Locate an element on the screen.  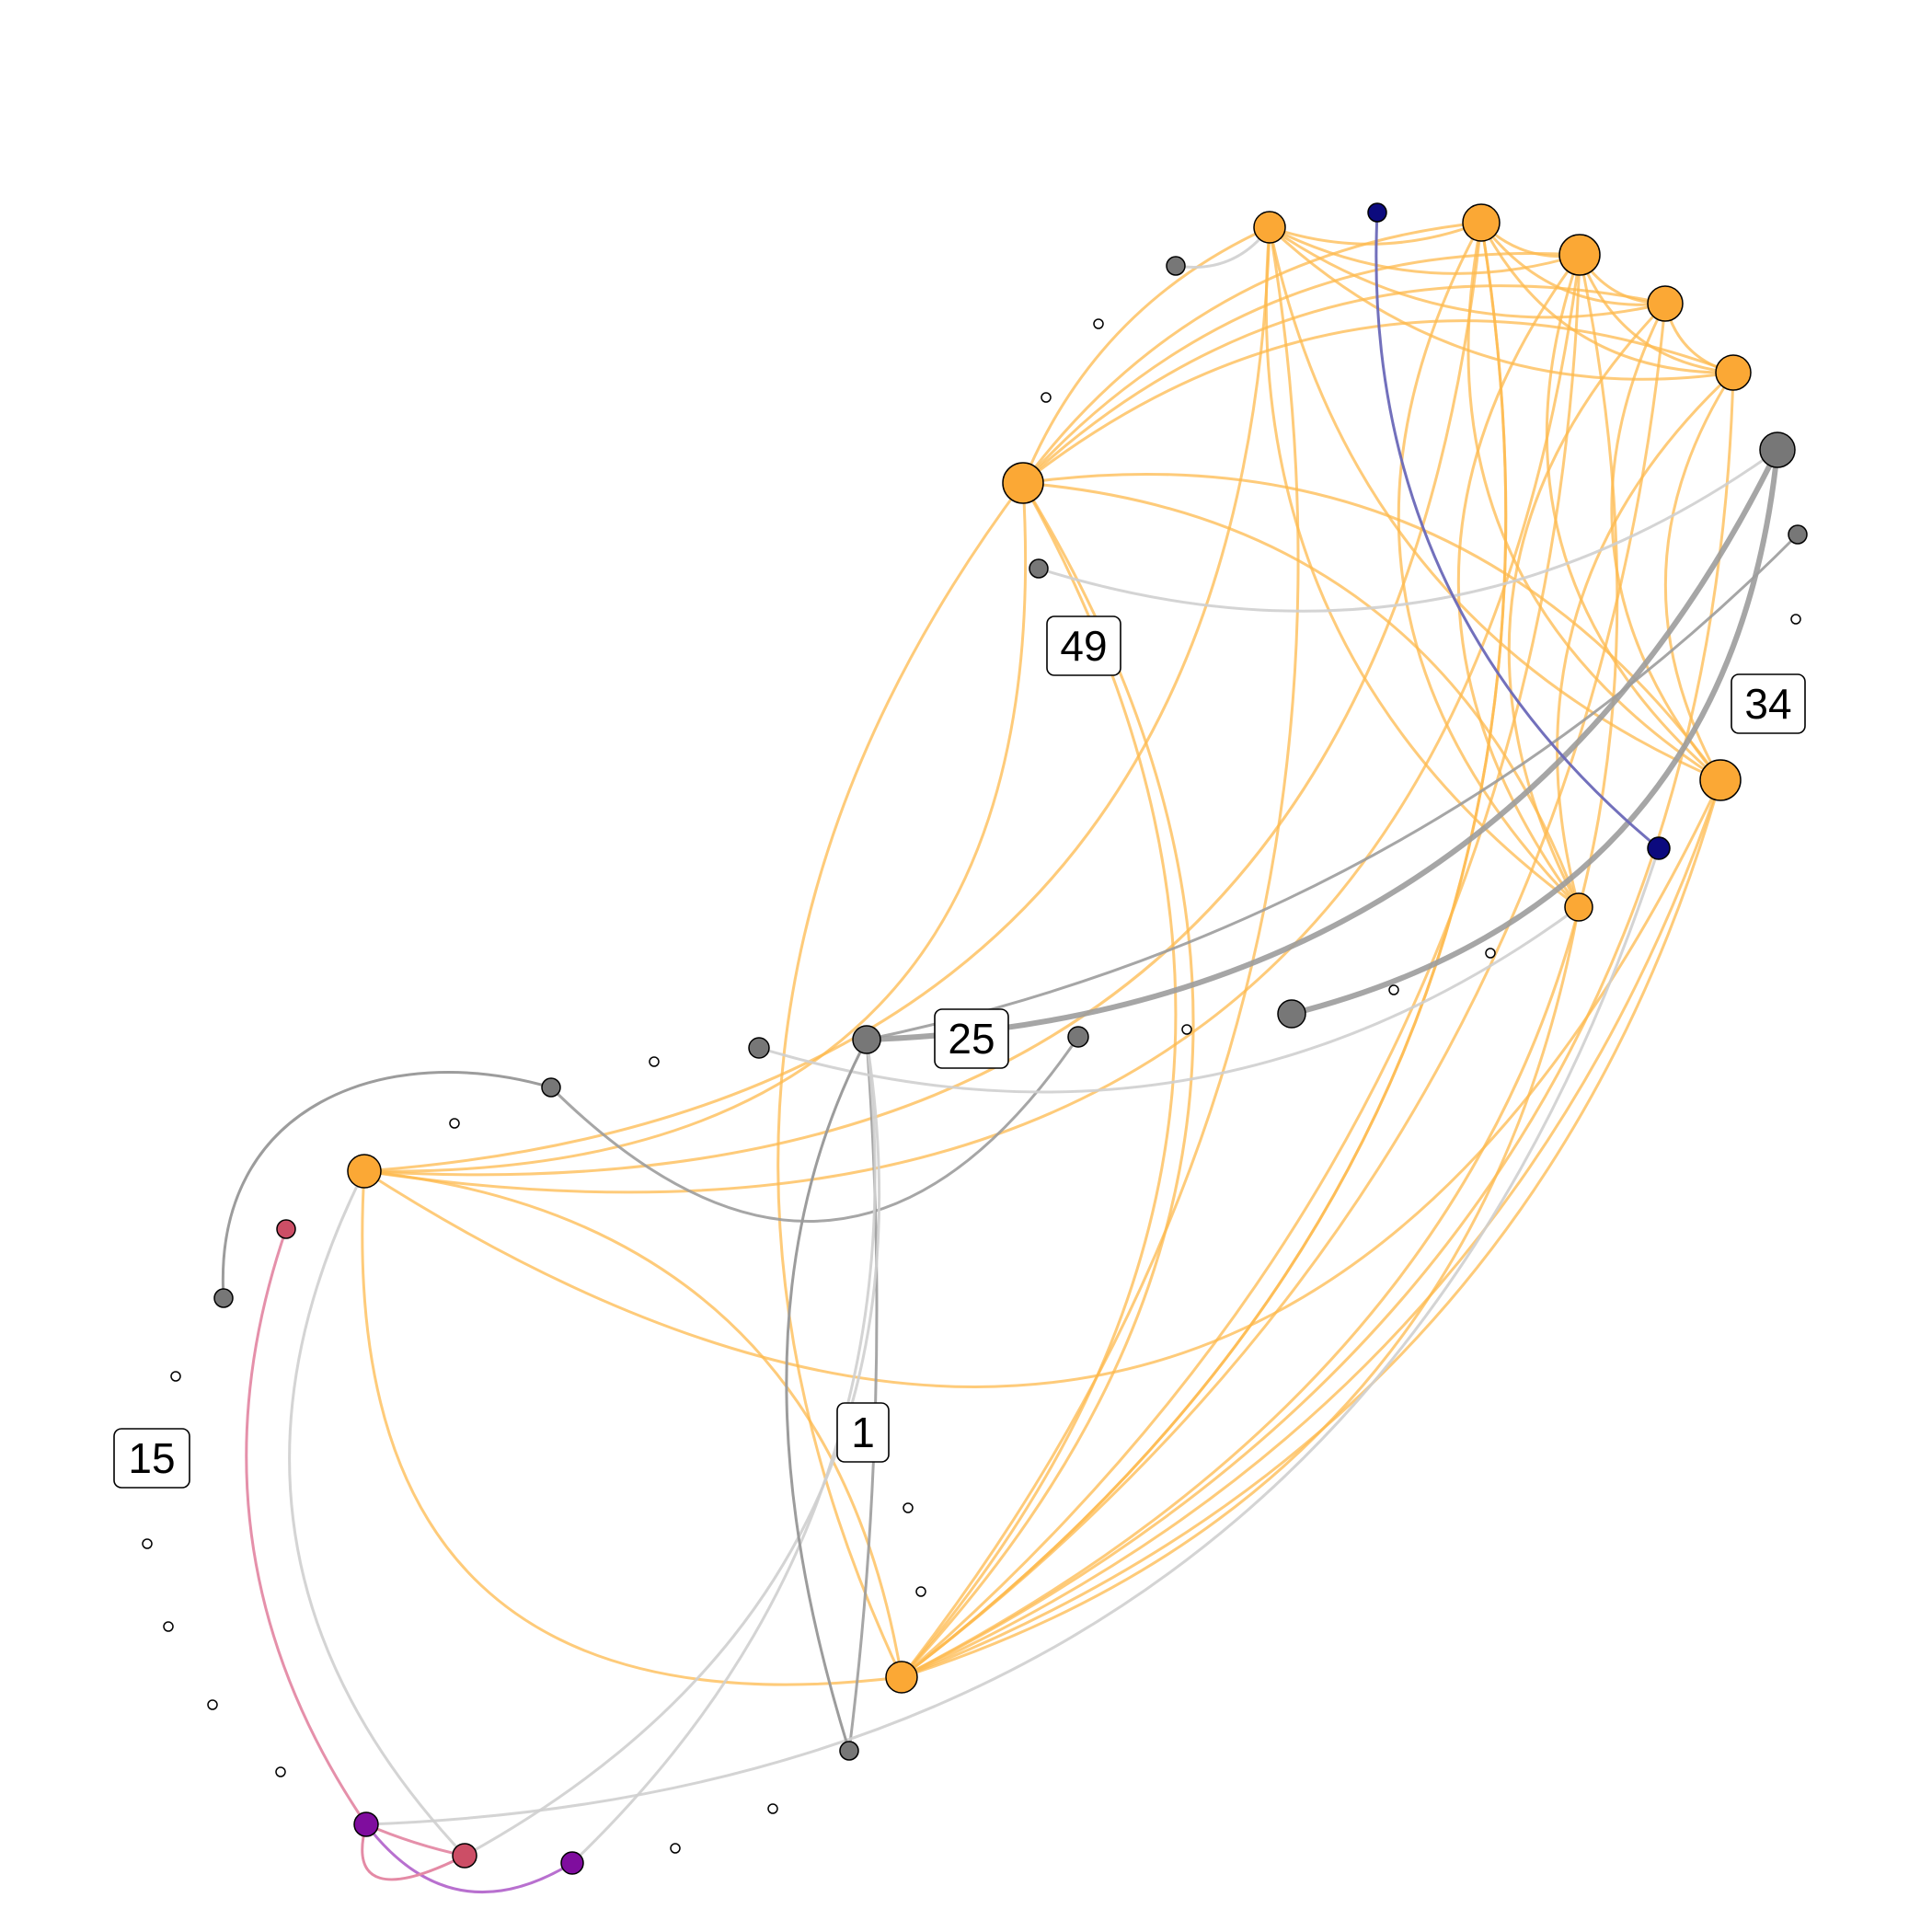
label-49: 49 is located at coordinates (1083, 645).